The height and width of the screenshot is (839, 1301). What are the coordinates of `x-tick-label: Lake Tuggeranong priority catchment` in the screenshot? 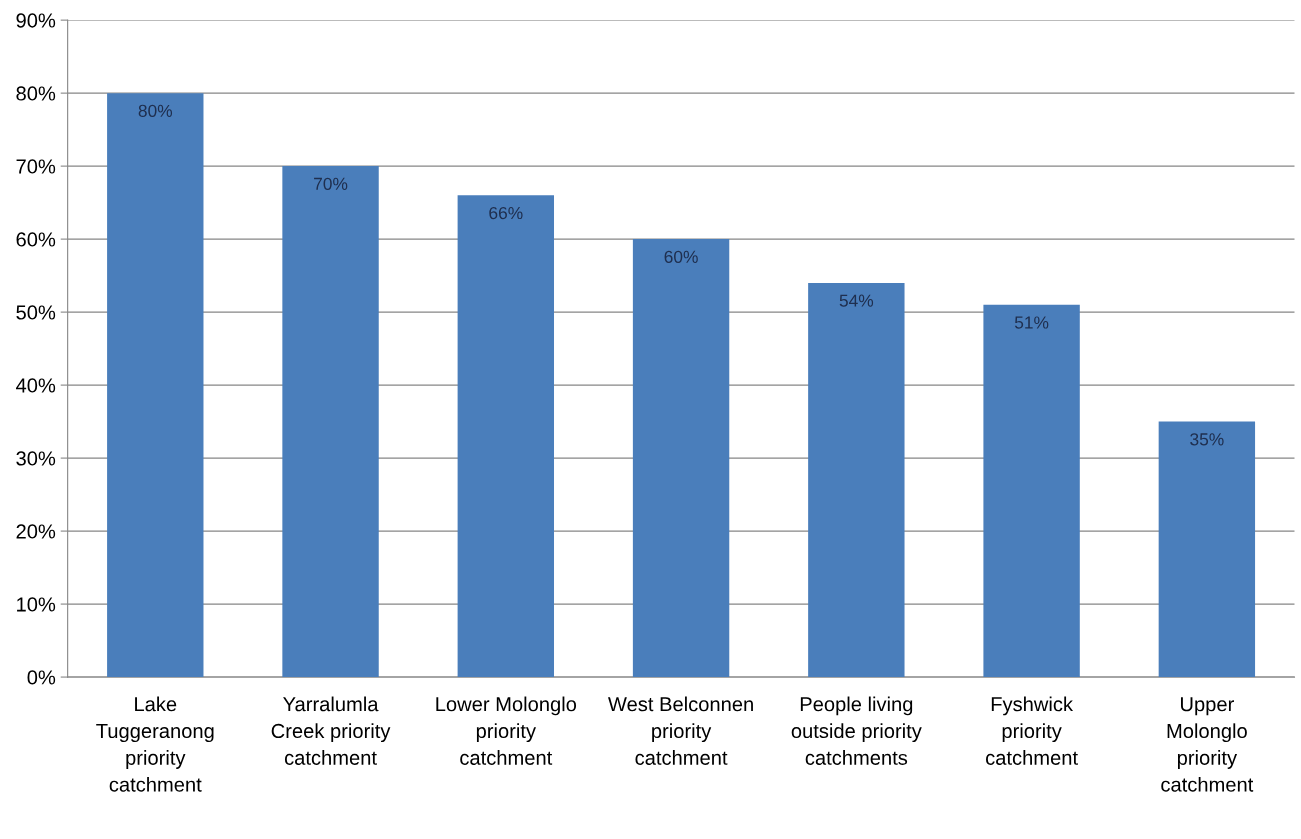 It's located at (155, 744).